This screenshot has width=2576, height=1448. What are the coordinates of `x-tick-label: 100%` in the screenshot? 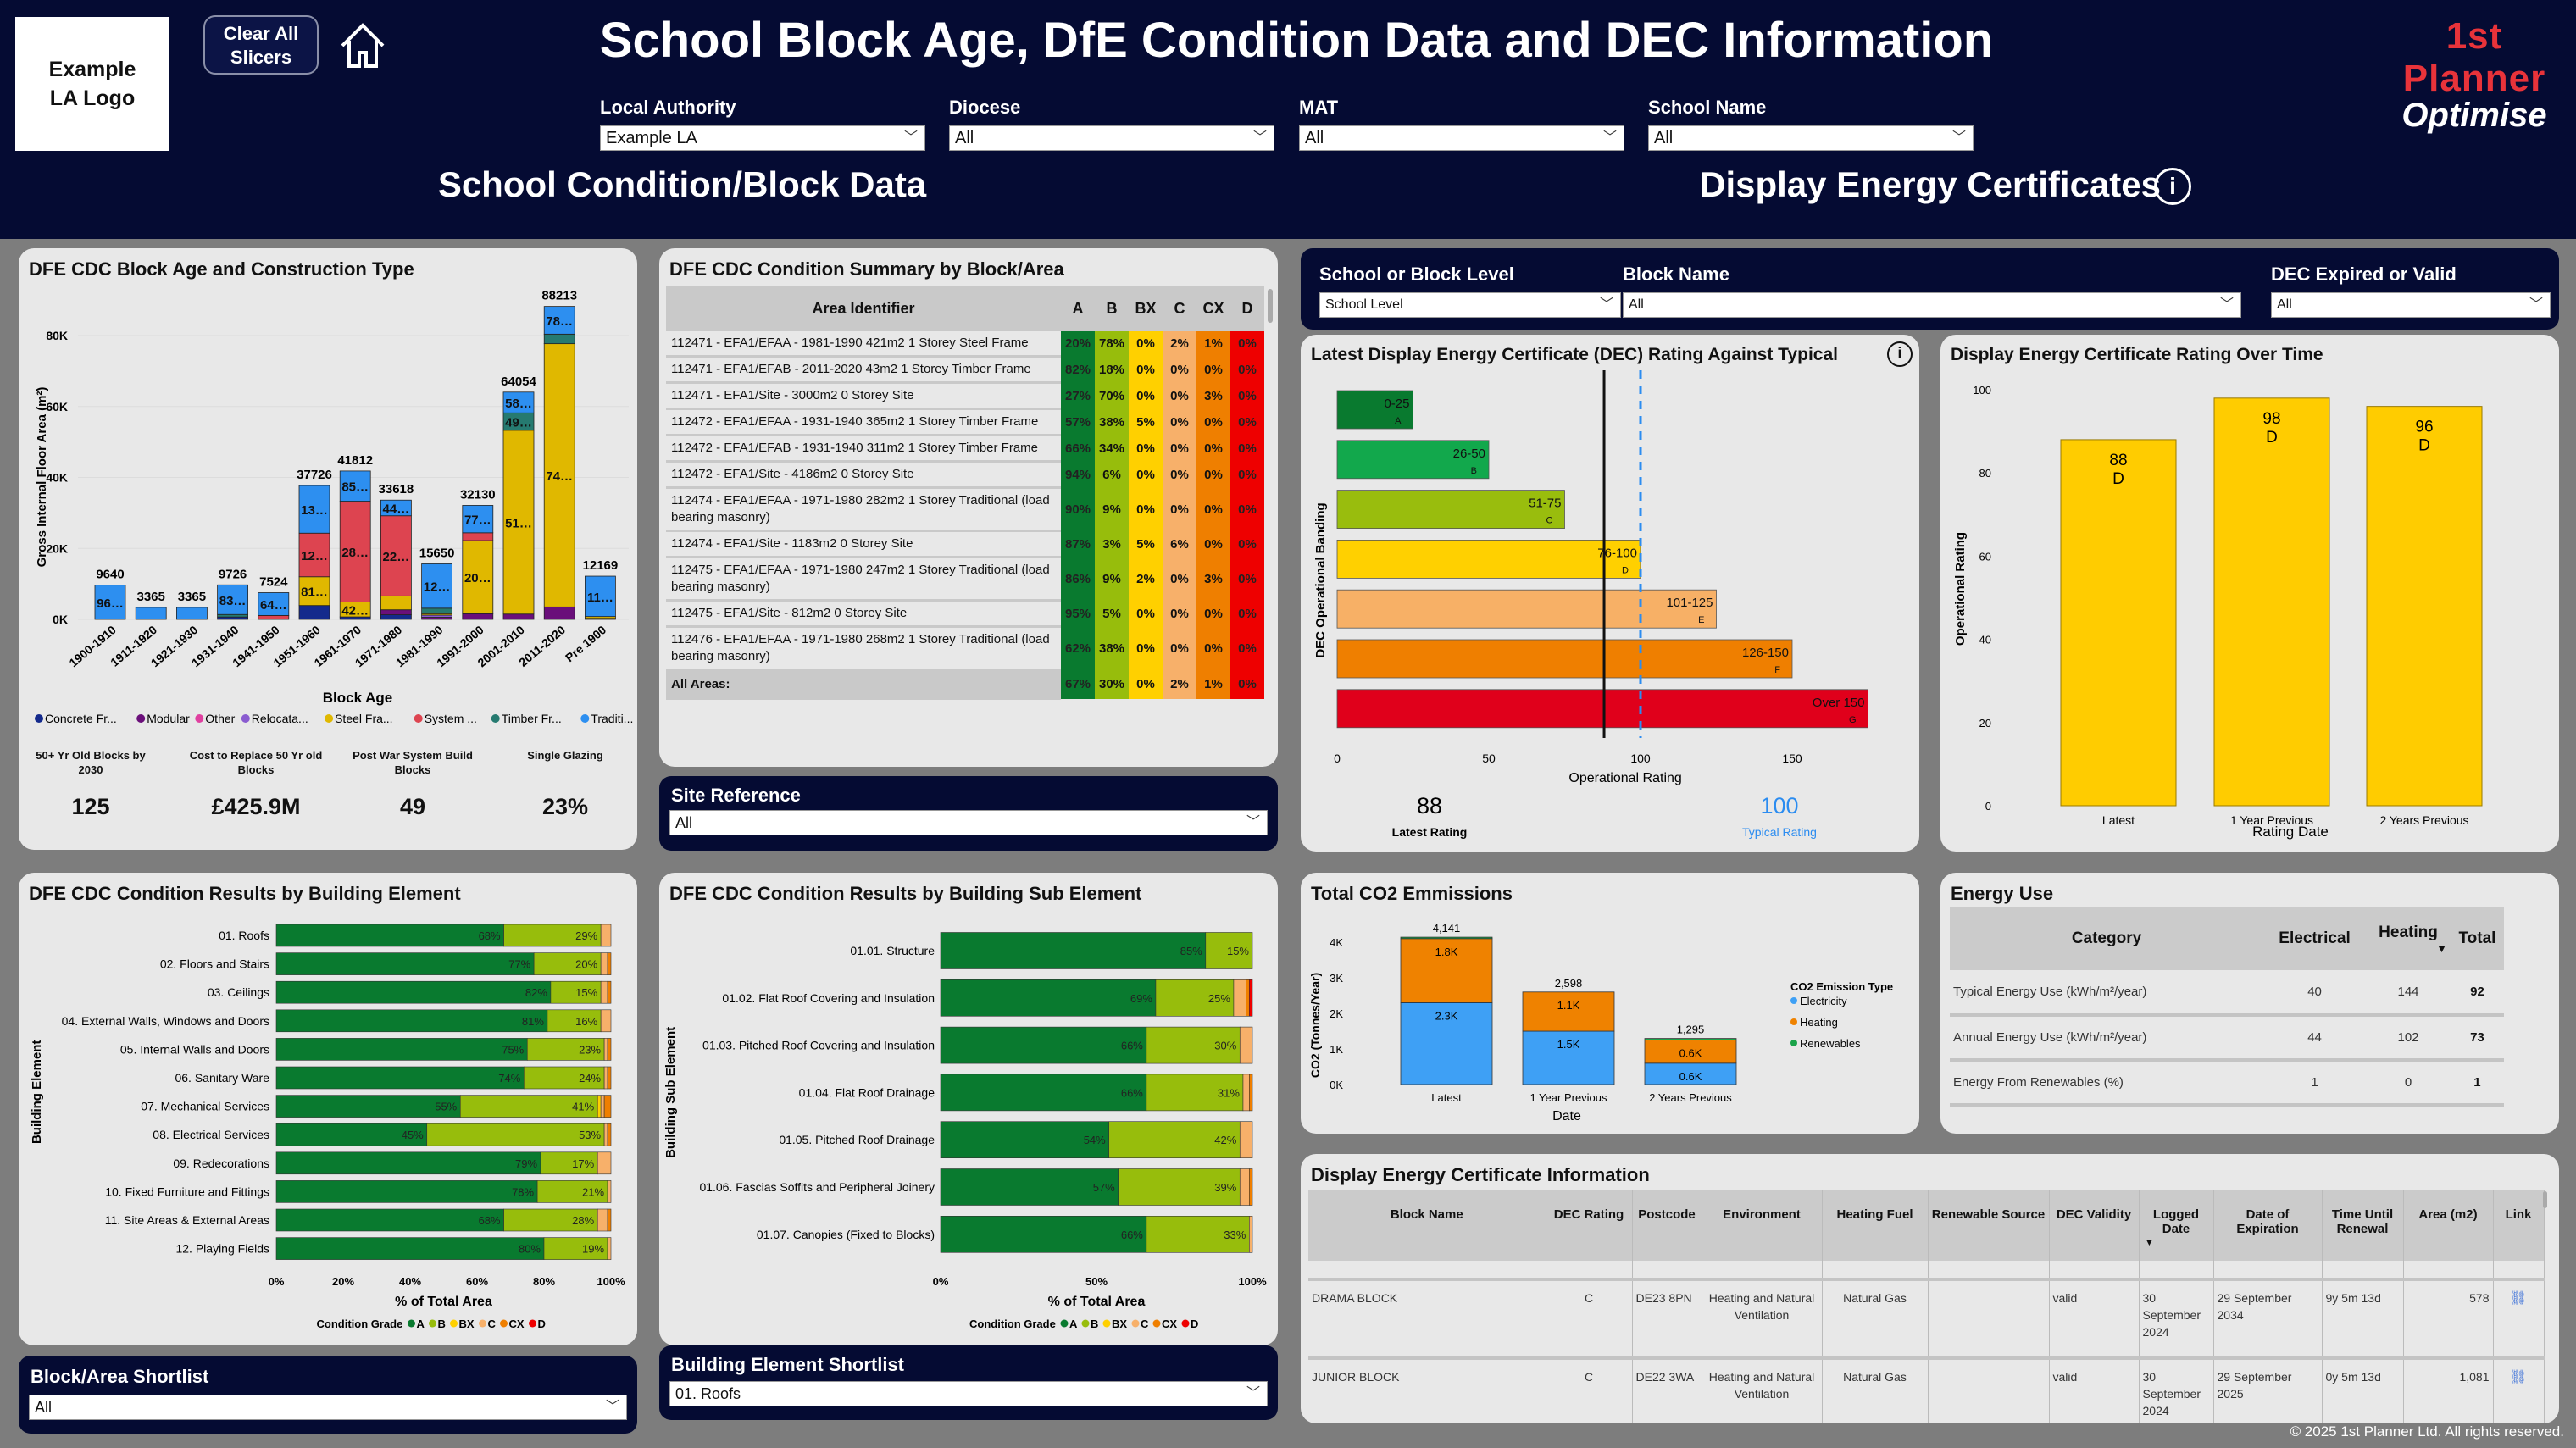 It's located at (611, 1281).